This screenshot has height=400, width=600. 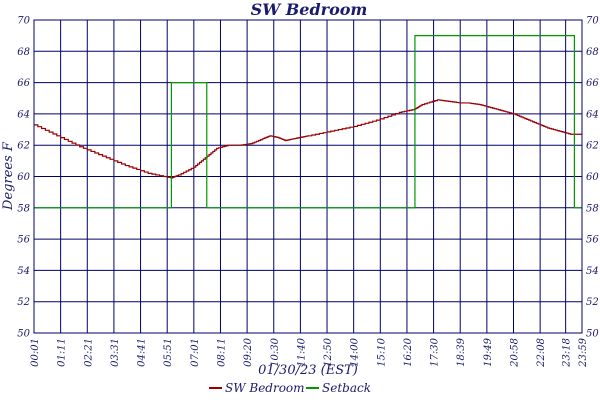 What do you see at coordinates (592, 271) in the screenshot?
I see `y-tick-label-right: 54` at bounding box center [592, 271].